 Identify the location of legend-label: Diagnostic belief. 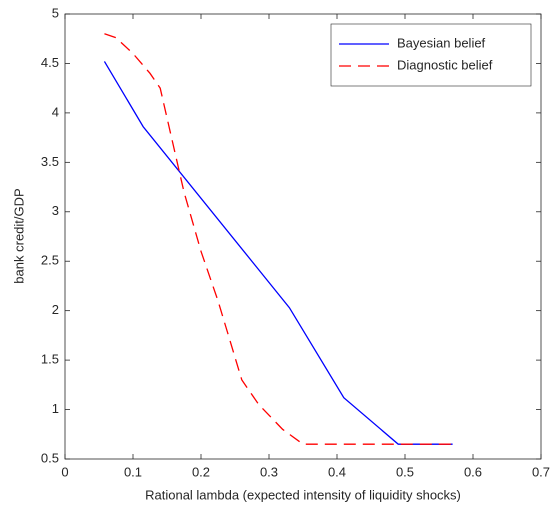
(445, 64).